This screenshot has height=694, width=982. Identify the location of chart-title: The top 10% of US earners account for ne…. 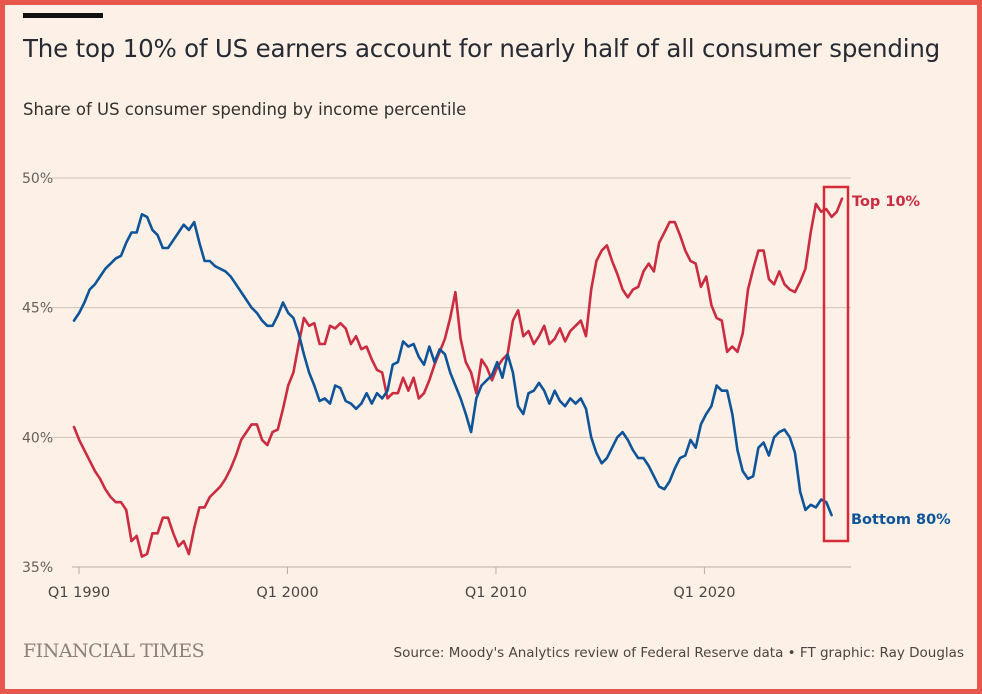
(482, 48).